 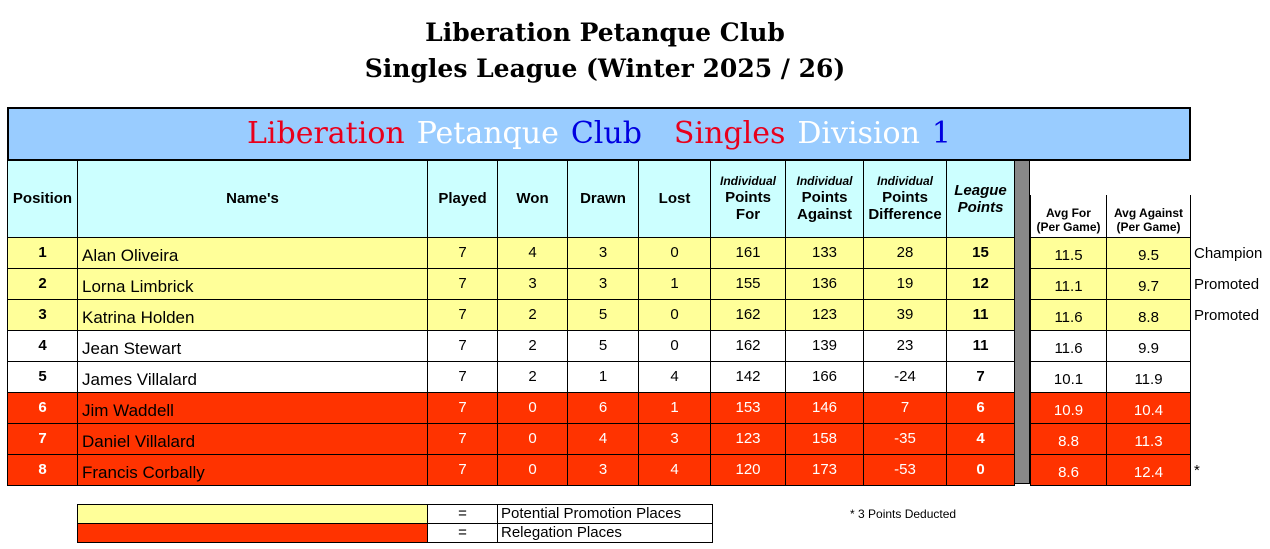 I want to click on table-cell: 10.1, so click(x=1068, y=377).